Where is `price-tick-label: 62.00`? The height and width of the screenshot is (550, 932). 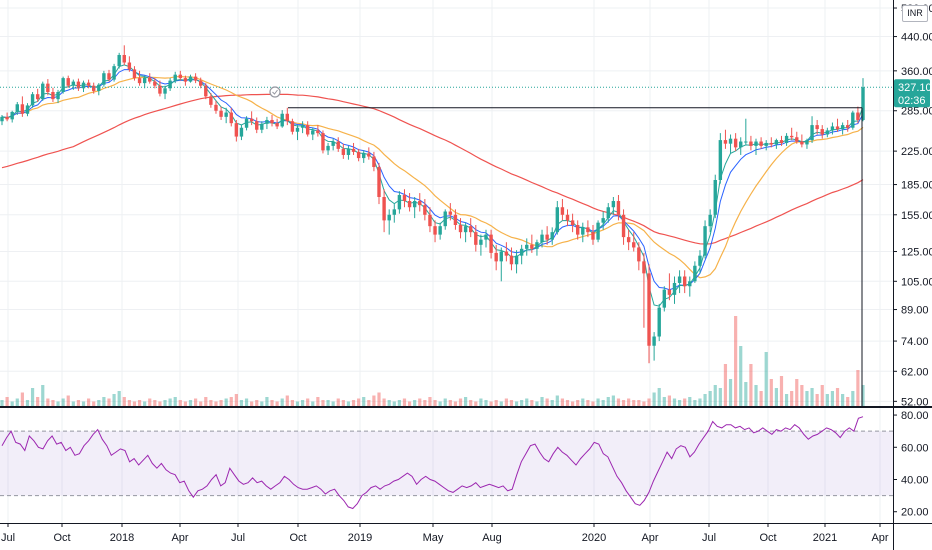
price-tick-label: 62.00 is located at coordinates (915, 372).